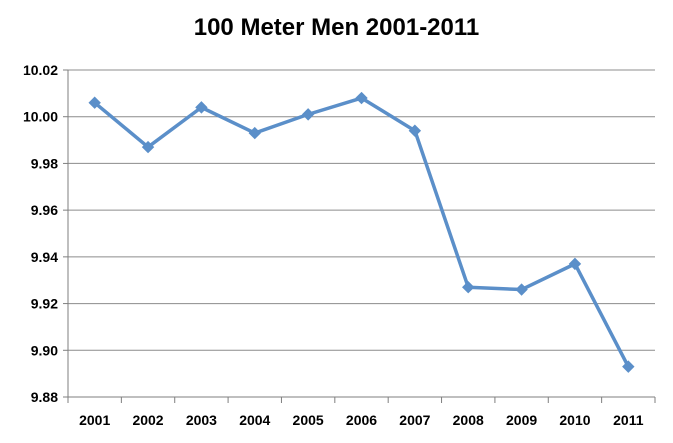 The height and width of the screenshot is (443, 673). Describe the element at coordinates (94, 420) in the screenshot. I see `x-tick-label: 2001` at that location.